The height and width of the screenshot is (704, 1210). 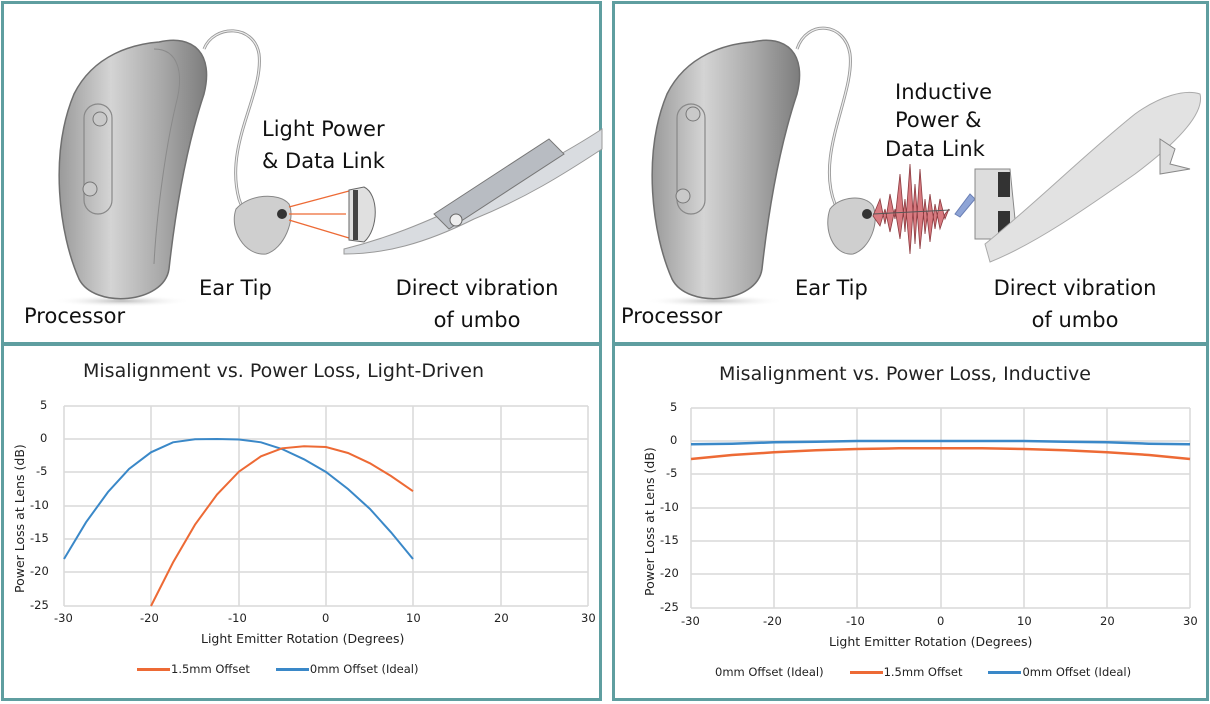 I want to click on umbo-icon, so click(x=1093, y=177).